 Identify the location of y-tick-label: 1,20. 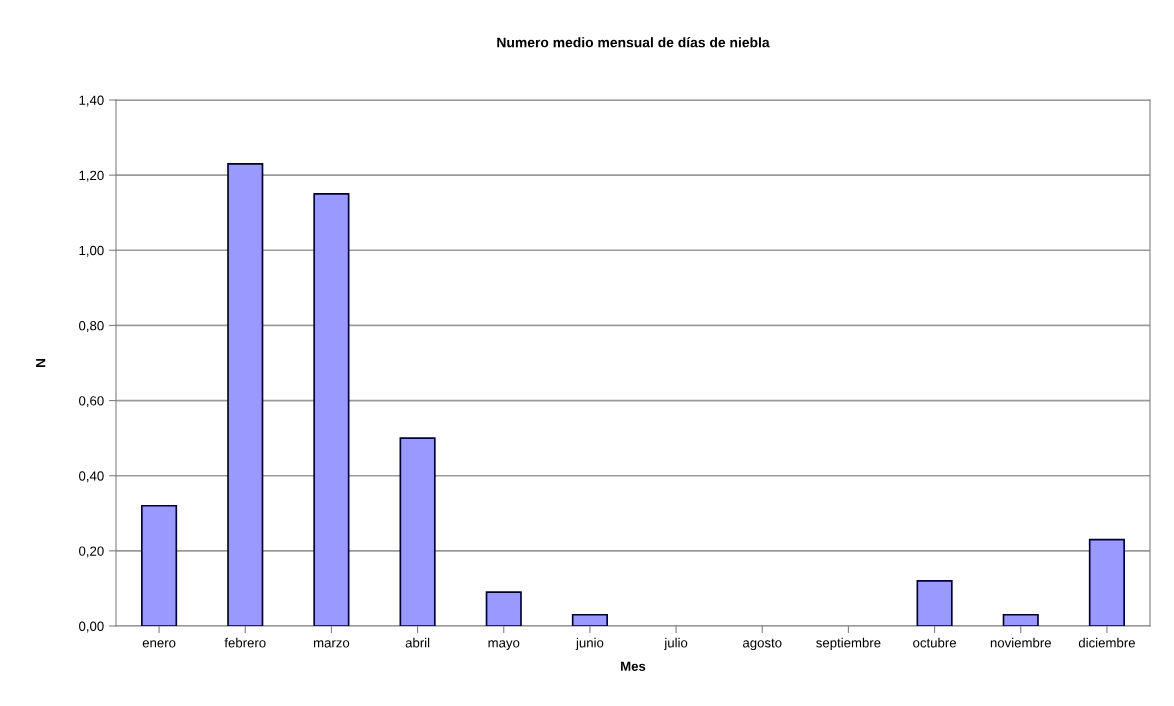
(91, 176).